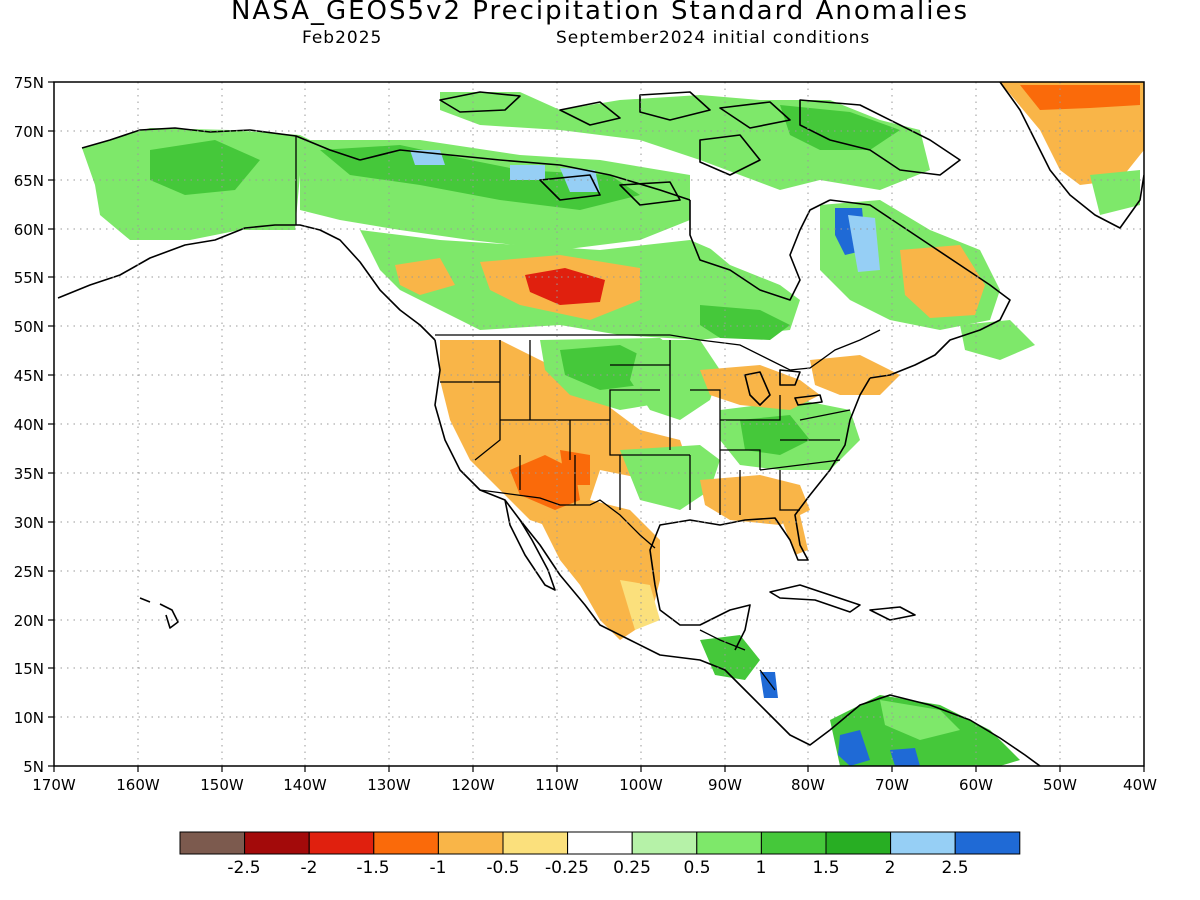 This screenshot has height=900, width=1200. Describe the element at coordinates (243, 868) in the screenshot. I see `colorbar-label: -2.5` at that location.